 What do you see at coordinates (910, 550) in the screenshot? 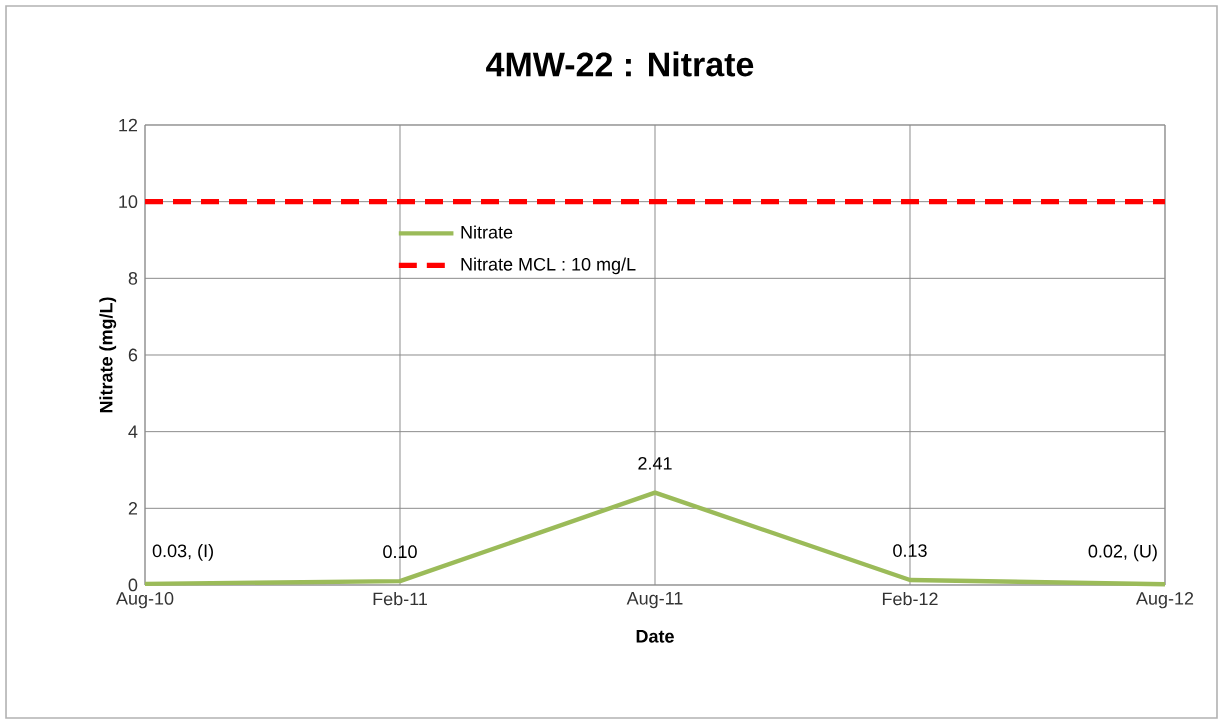
I see `data-label: 0.13` at bounding box center [910, 550].